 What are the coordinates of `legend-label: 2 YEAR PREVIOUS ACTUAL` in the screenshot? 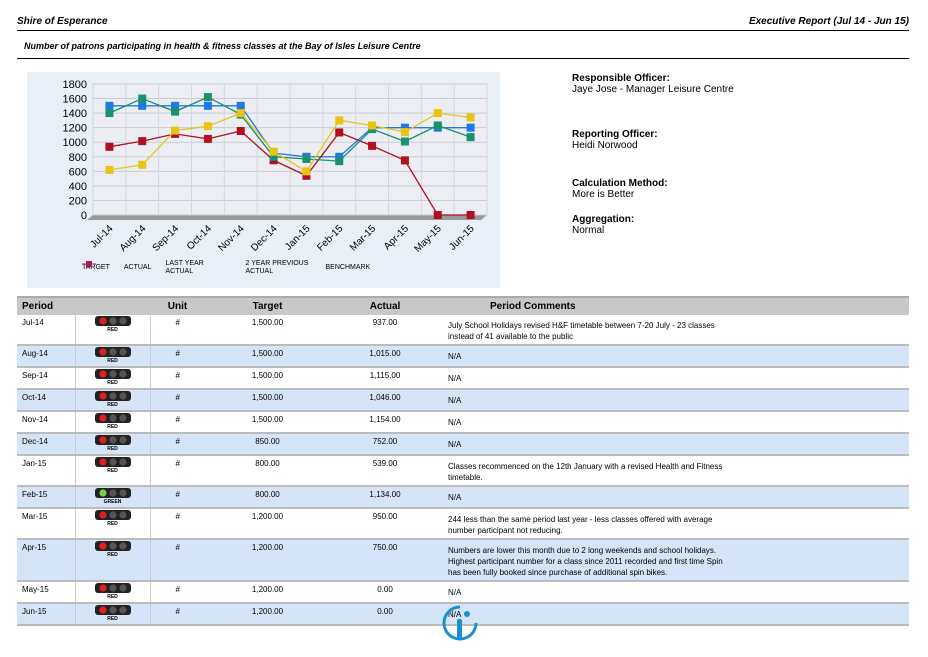 It's located at (277, 267).